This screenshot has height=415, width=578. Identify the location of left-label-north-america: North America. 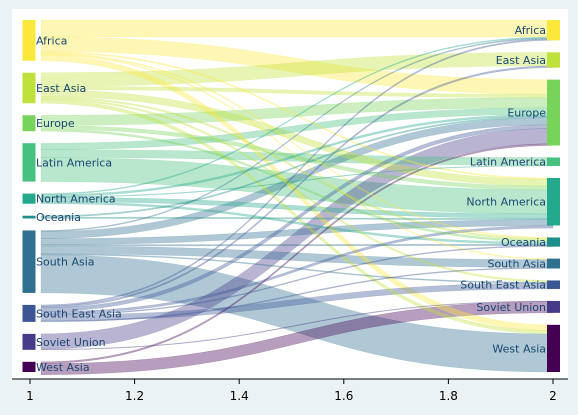
(76, 199).